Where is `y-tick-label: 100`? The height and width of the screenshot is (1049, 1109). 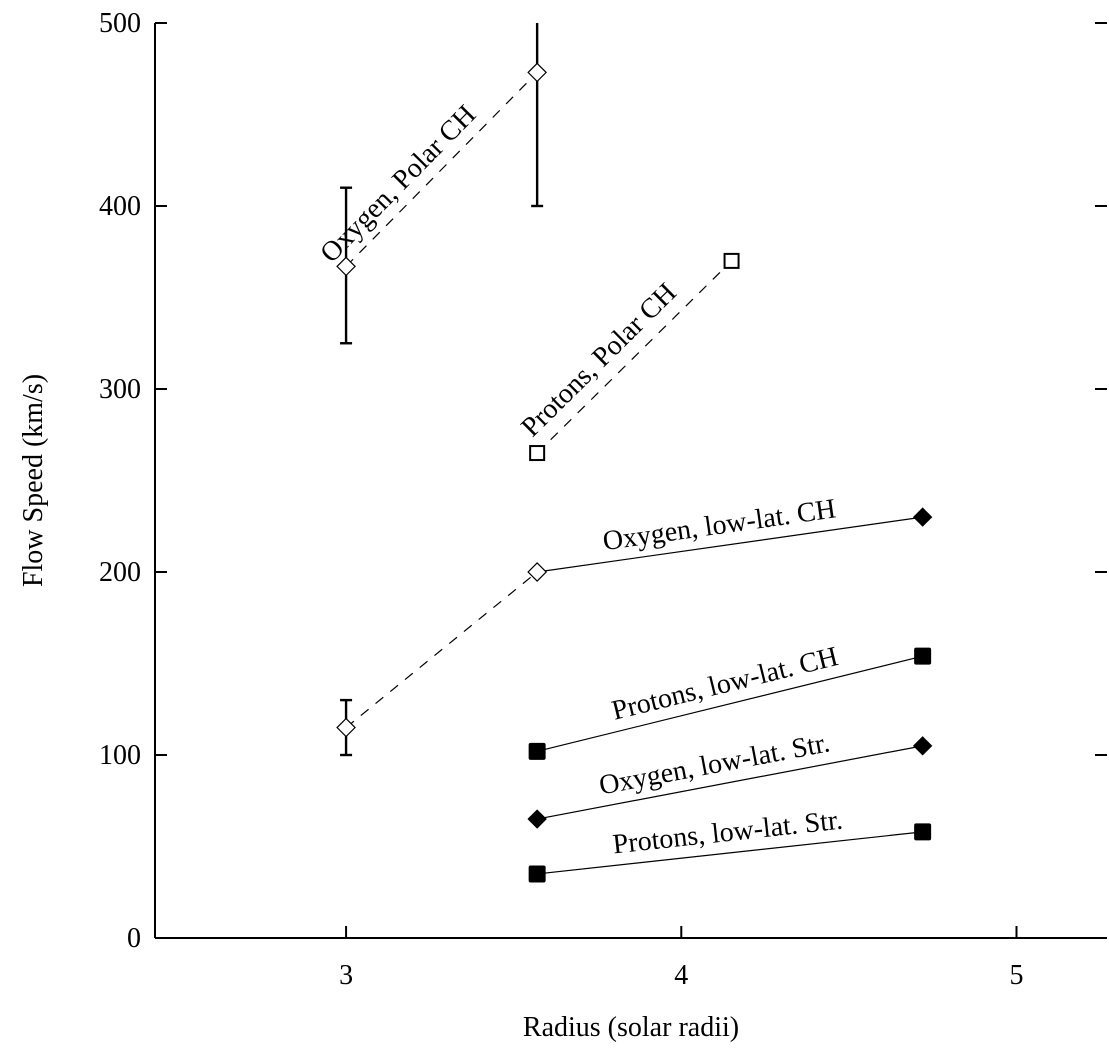 y-tick-label: 100 is located at coordinates (120, 755).